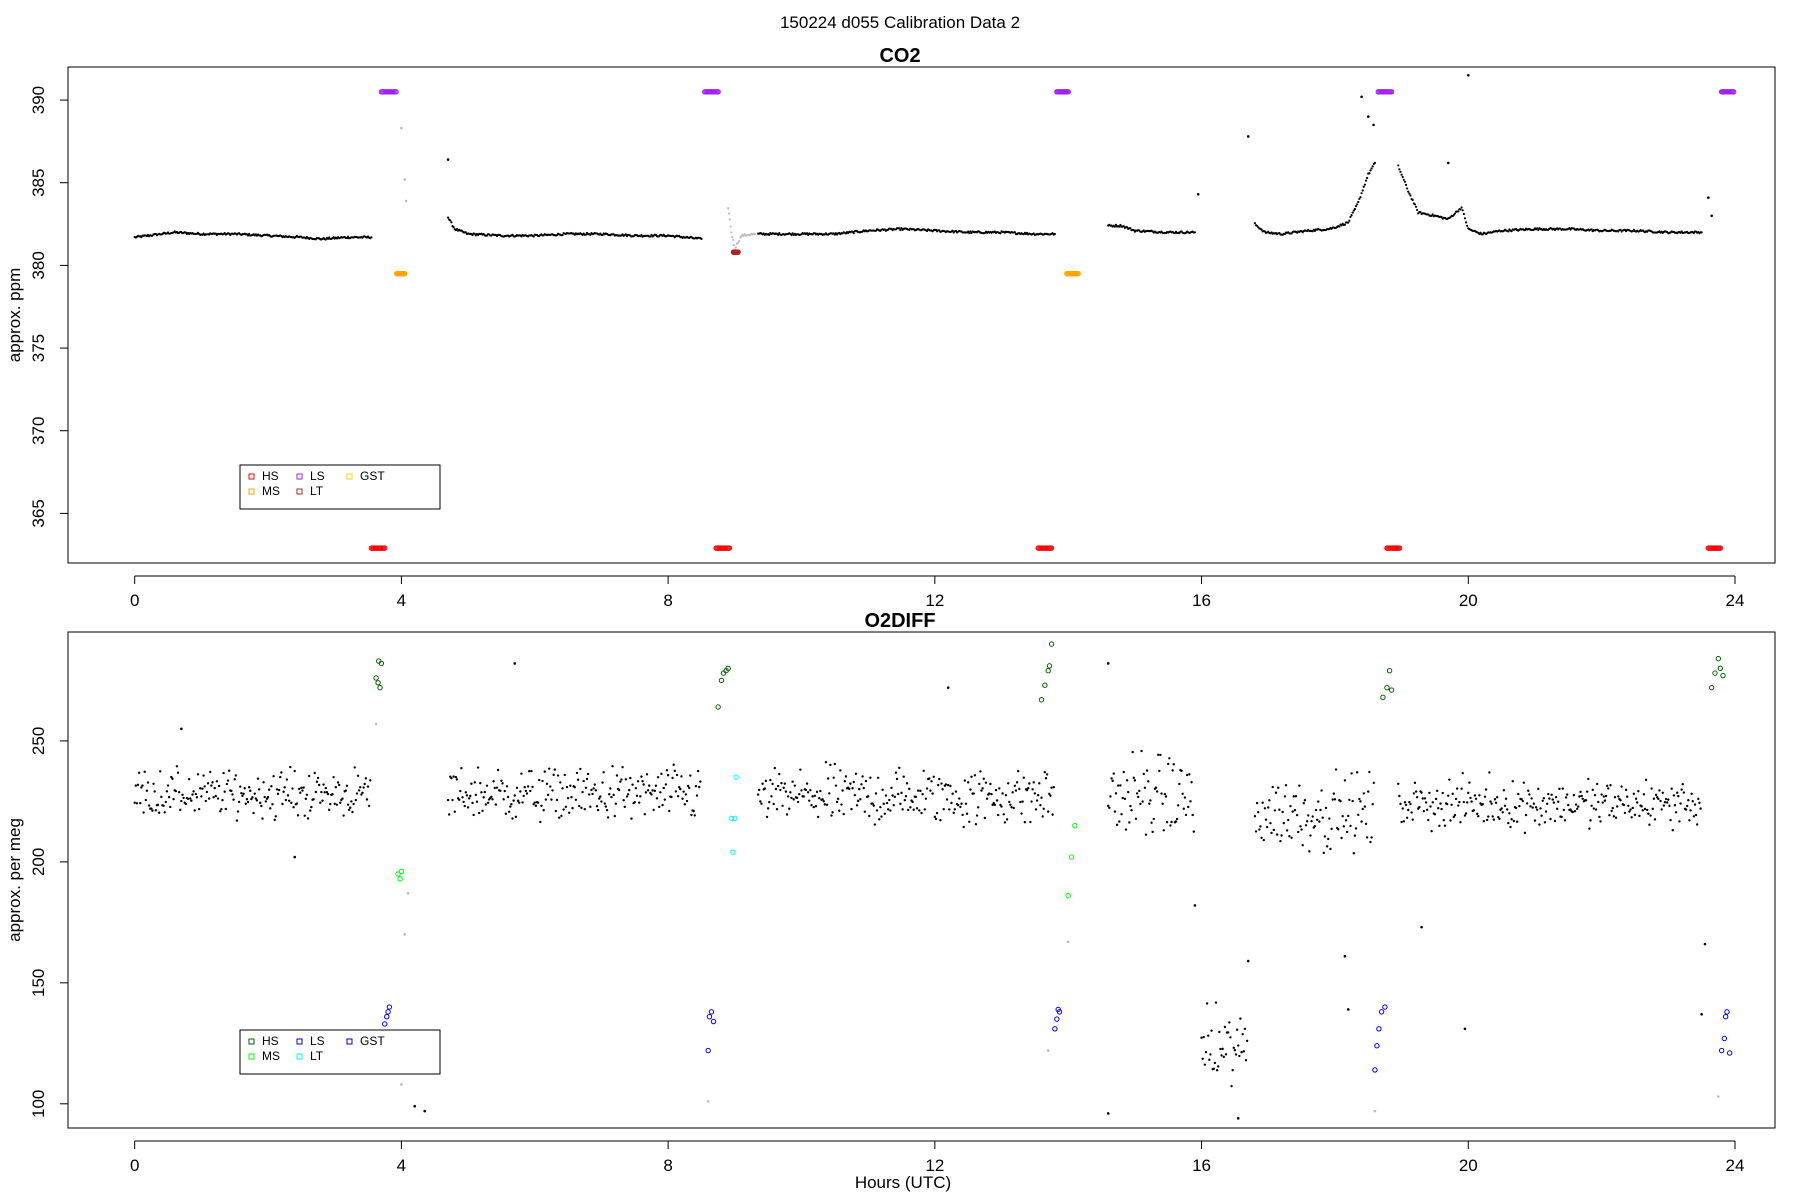  What do you see at coordinates (376, 678) in the screenshot?
I see `calibration-point-hs` at bounding box center [376, 678].